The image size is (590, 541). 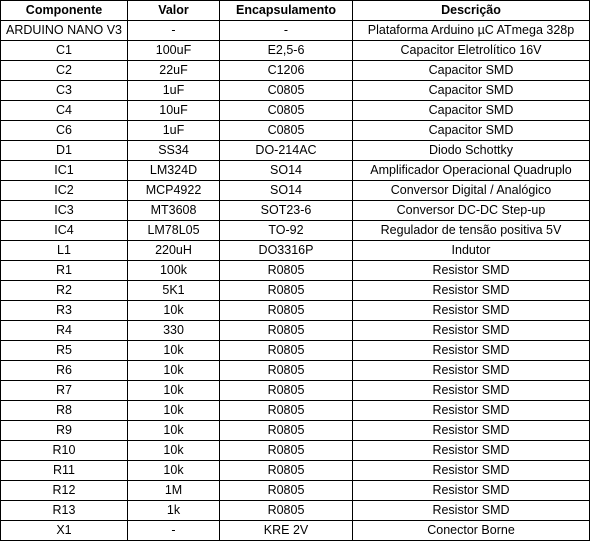 I want to click on table-row: C1 100uF E2,5-6 Capacitor Eletrolítico 16V, so click(x=295, y=50).